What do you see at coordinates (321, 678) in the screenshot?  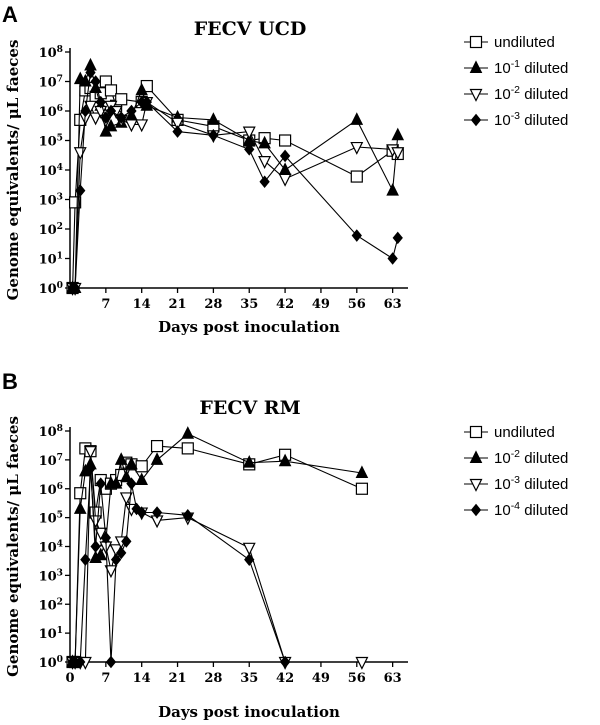 I see `x-tick-label: 49` at bounding box center [321, 678].